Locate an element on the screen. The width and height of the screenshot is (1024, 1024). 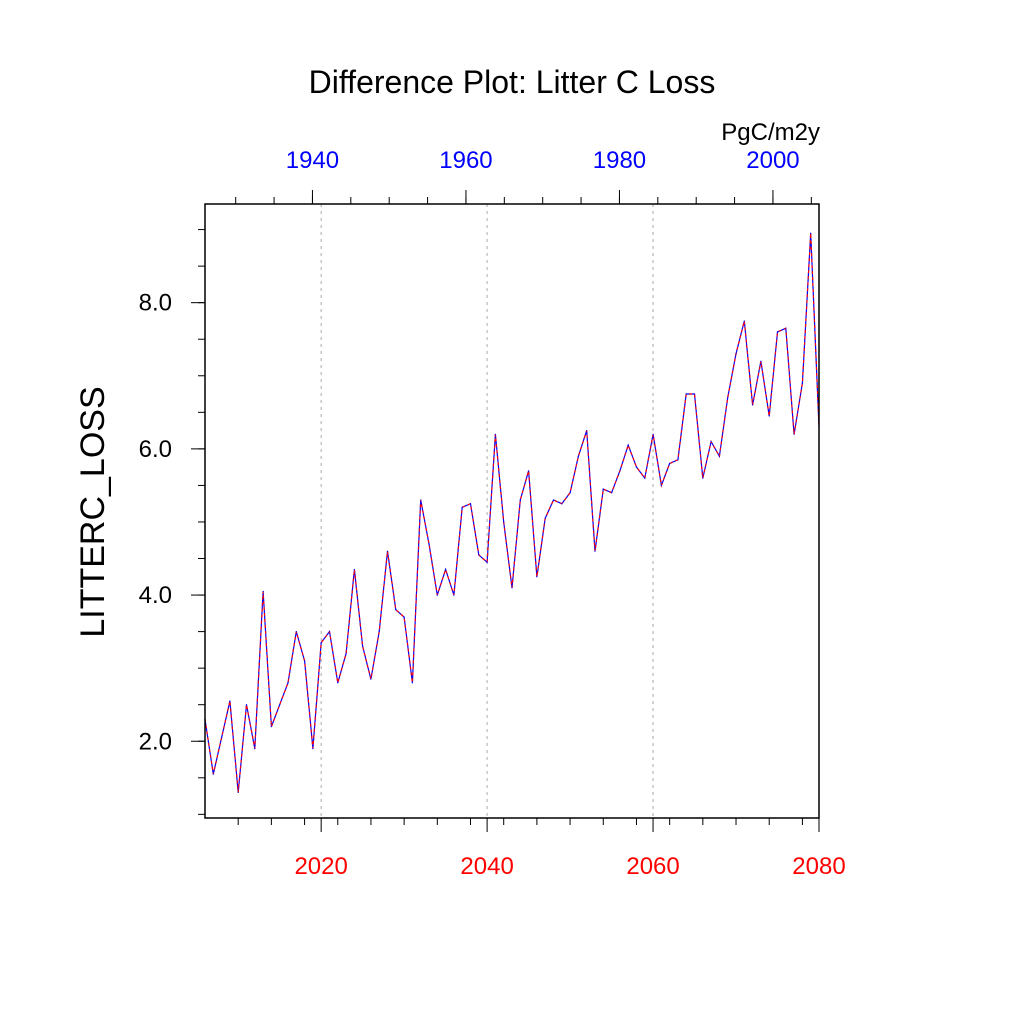
y-tick-label: 6.0 is located at coordinates (155, 449).